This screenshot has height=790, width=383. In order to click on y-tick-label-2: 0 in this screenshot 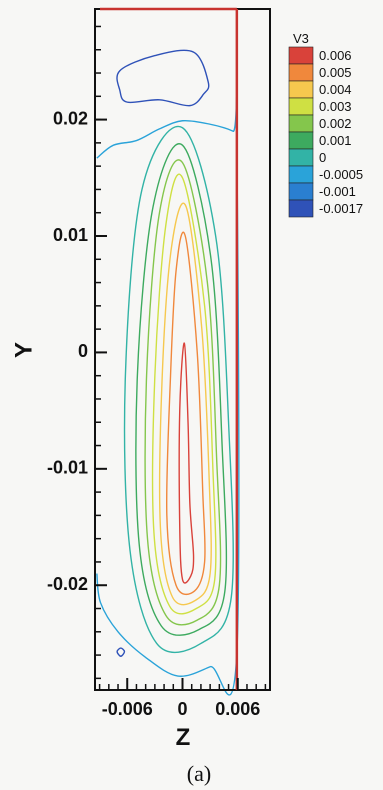, I will do `click(83, 351)`.